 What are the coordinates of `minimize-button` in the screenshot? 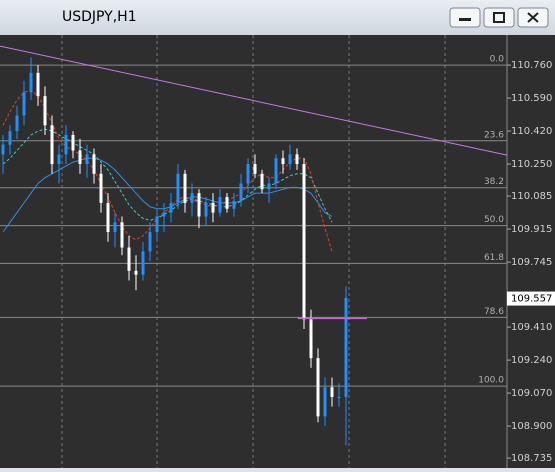 It's located at (465, 17).